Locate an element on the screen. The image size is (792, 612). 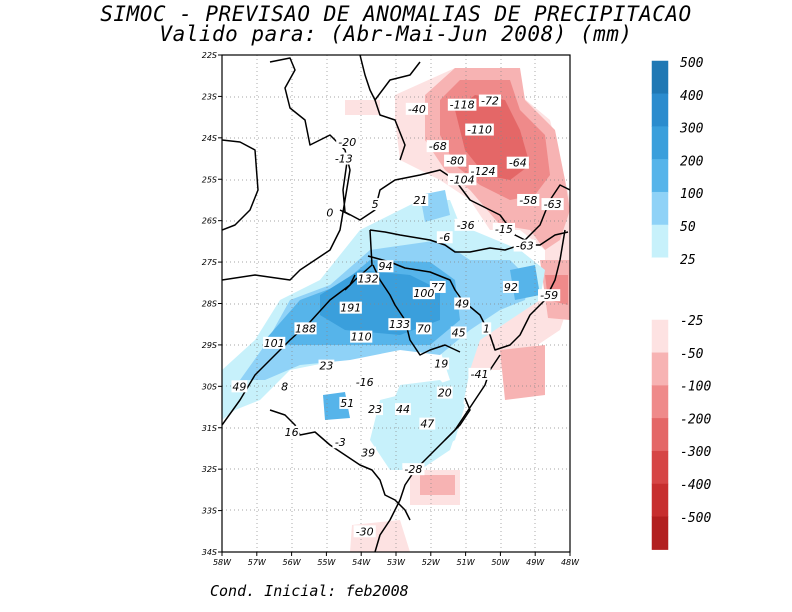
contour-value-label: -58 is located at coordinates (528, 200).